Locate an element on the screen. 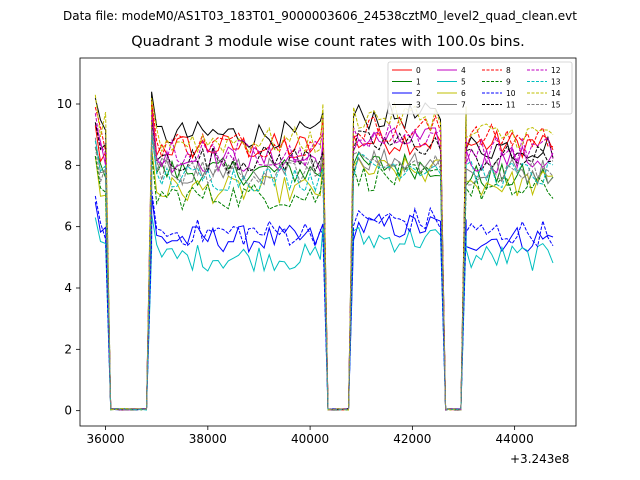  legend-label-10: 10 is located at coordinates (511, 93).